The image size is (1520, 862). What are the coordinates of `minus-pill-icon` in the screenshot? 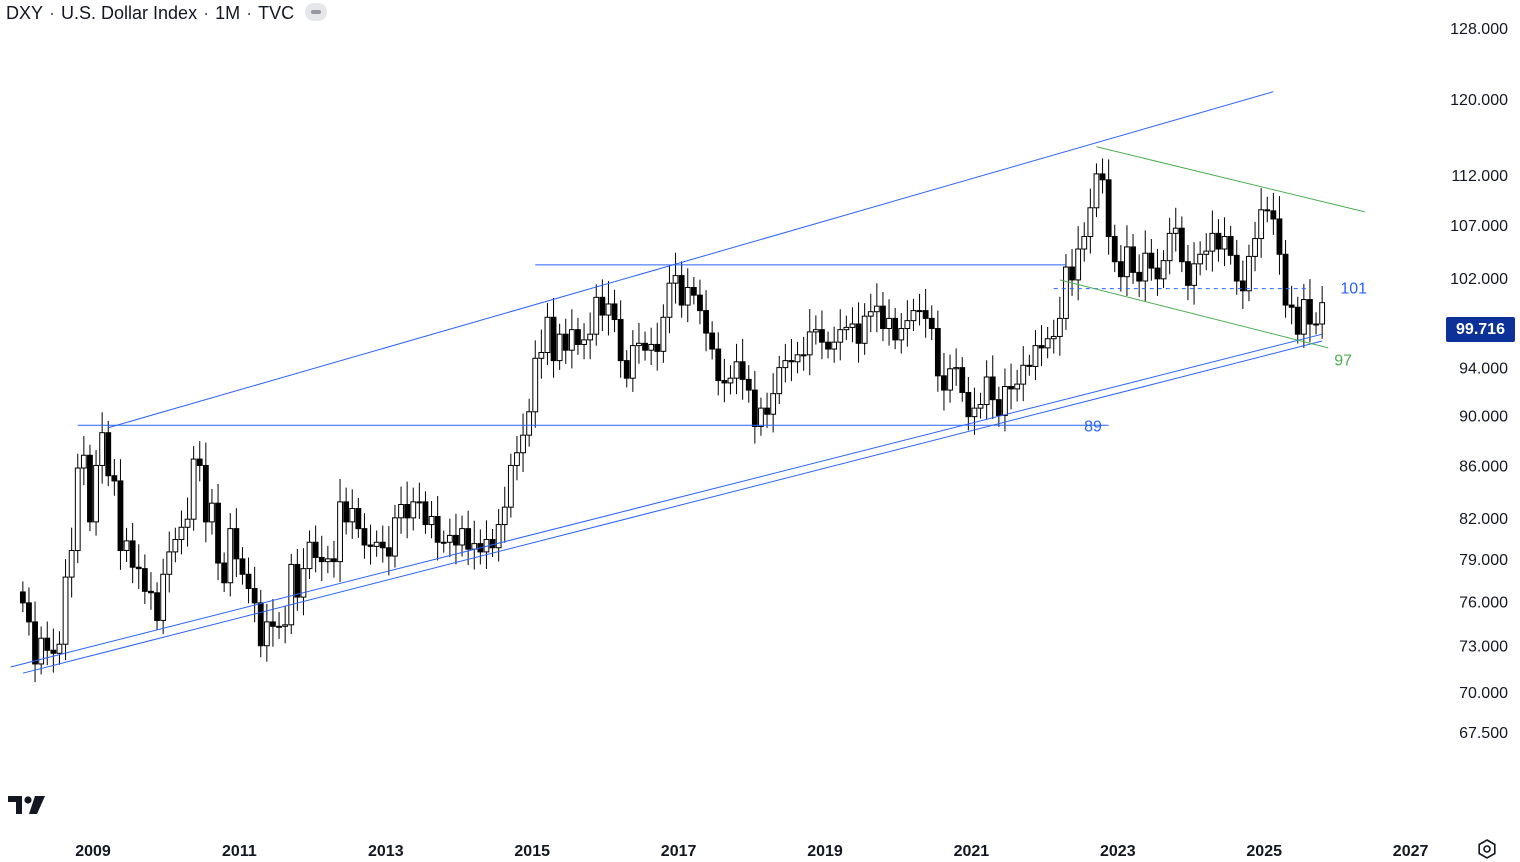 It's located at (316, 12).